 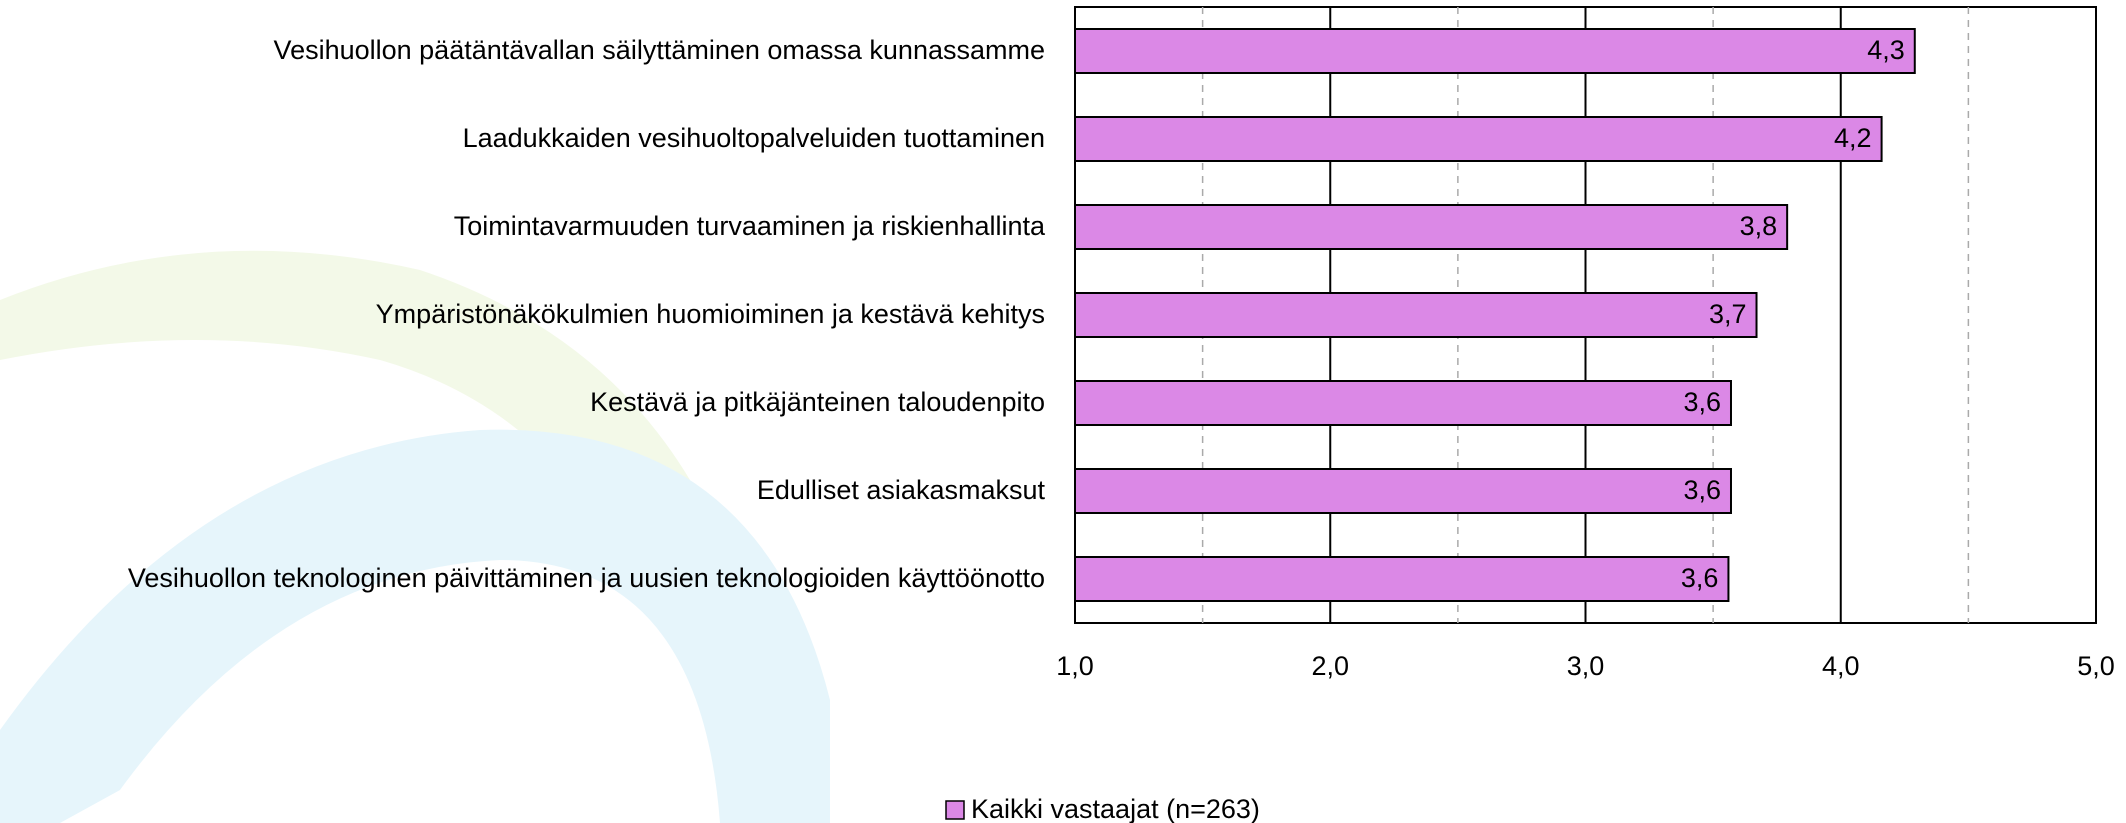 What do you see at coordinates (817, 402) in the screenshot?
I see `y-tick-label: Kestävä ja pitkäjänteinen taloudenpito` at bounding box center [817, 402].